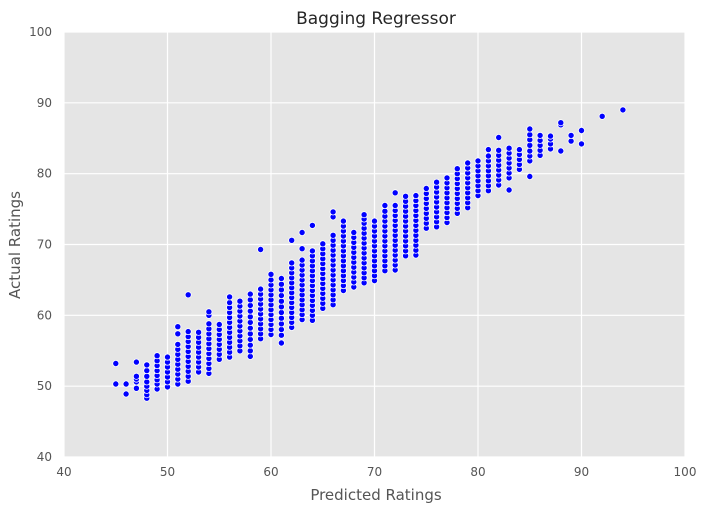 The height and width of the screenshot is (513, 706). What do you see at coordinates (685, 472) in the screenshot?
I see `x-tick-label: 100` at bounding box center [685, 472].